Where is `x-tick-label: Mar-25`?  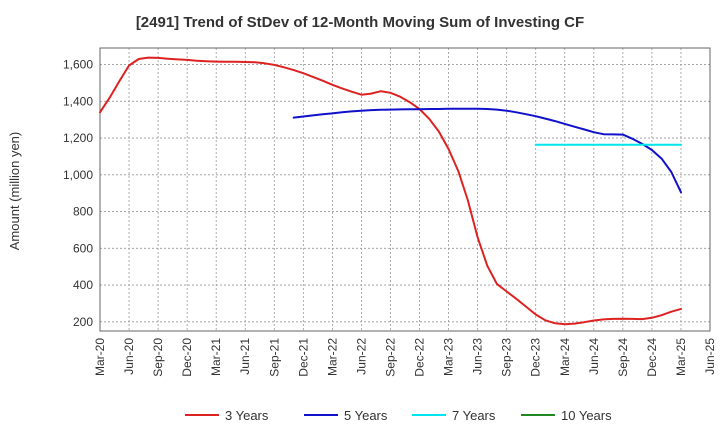
x-tick-label: Mar-25 is located at coordinates (681, 357).